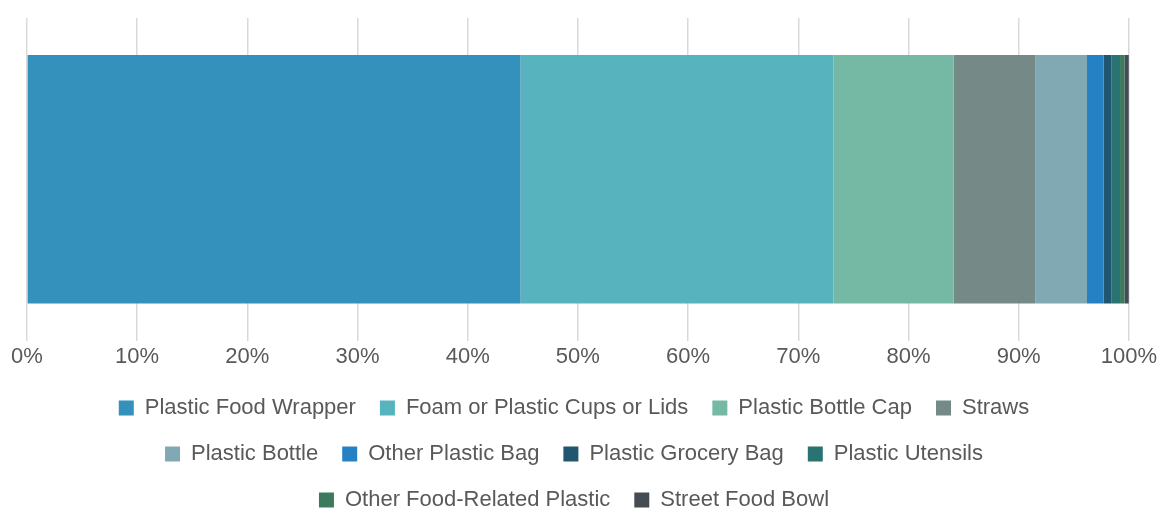 This screenshot has height=529, width=1168. What do you see at coordinates (1129, 355) in the screenshot?
I see `x-tick-label: 100%` at bounding box center [1129, 355].